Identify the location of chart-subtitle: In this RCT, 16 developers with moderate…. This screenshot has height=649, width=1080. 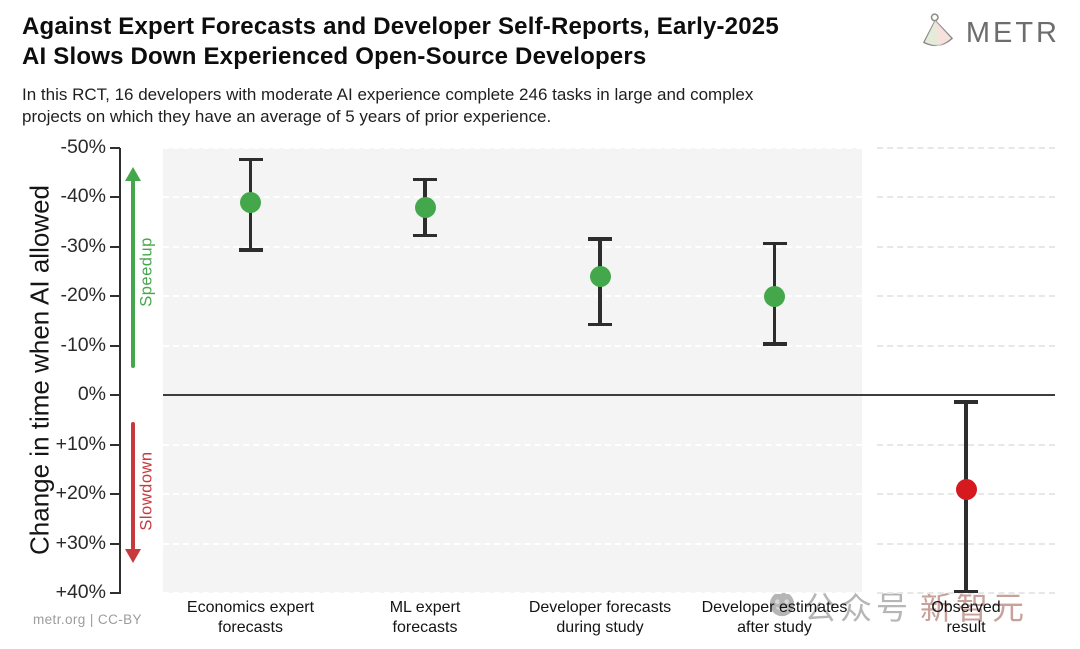
(387, 105).